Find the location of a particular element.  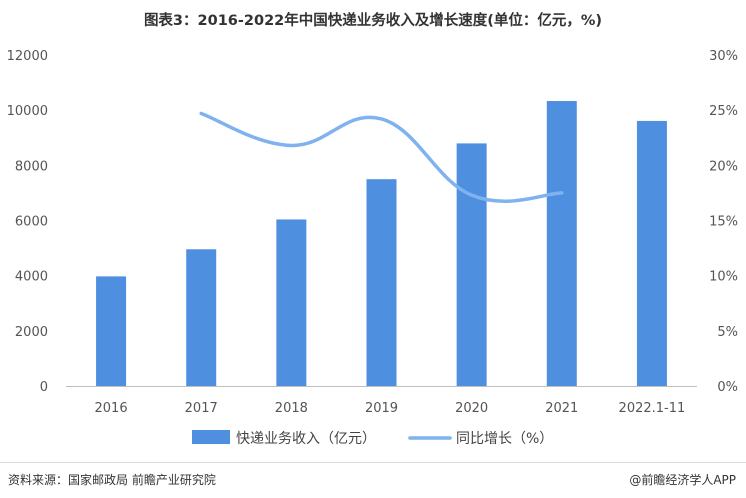

y-right-tick-label: 5% is located at coordinates (727, 332).